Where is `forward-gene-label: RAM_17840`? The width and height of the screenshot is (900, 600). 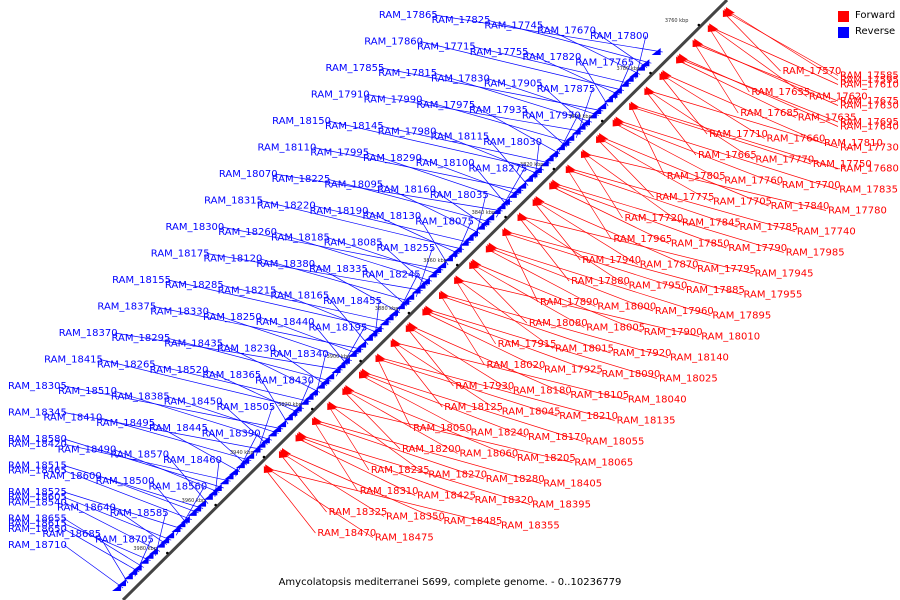 forward-gene-label: RAM_17840 is located at coordinates (800, 206).